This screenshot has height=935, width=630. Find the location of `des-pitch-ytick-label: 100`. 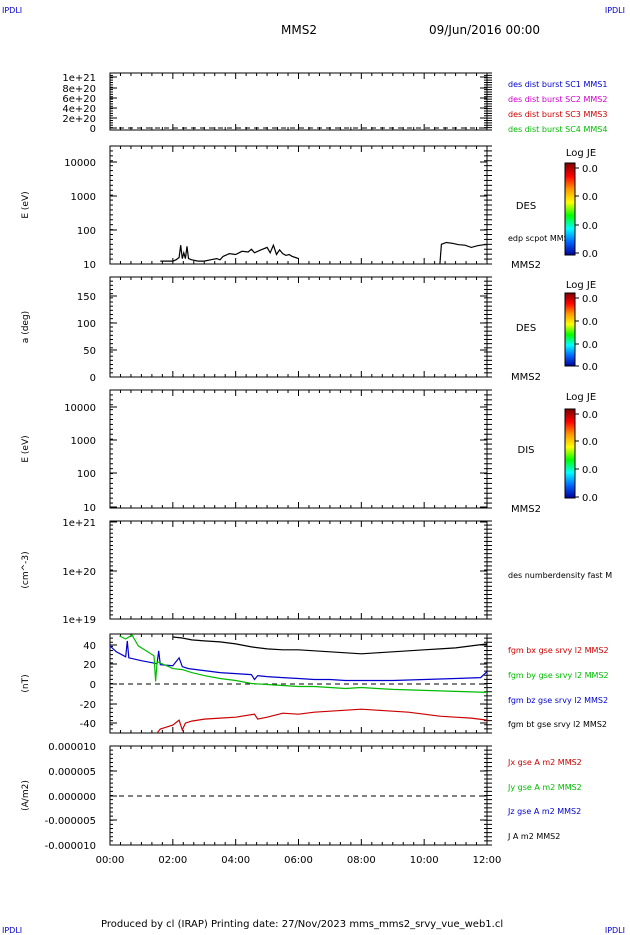

des-pitch-ytick-label: 100 is located at coordinates (86, 324).